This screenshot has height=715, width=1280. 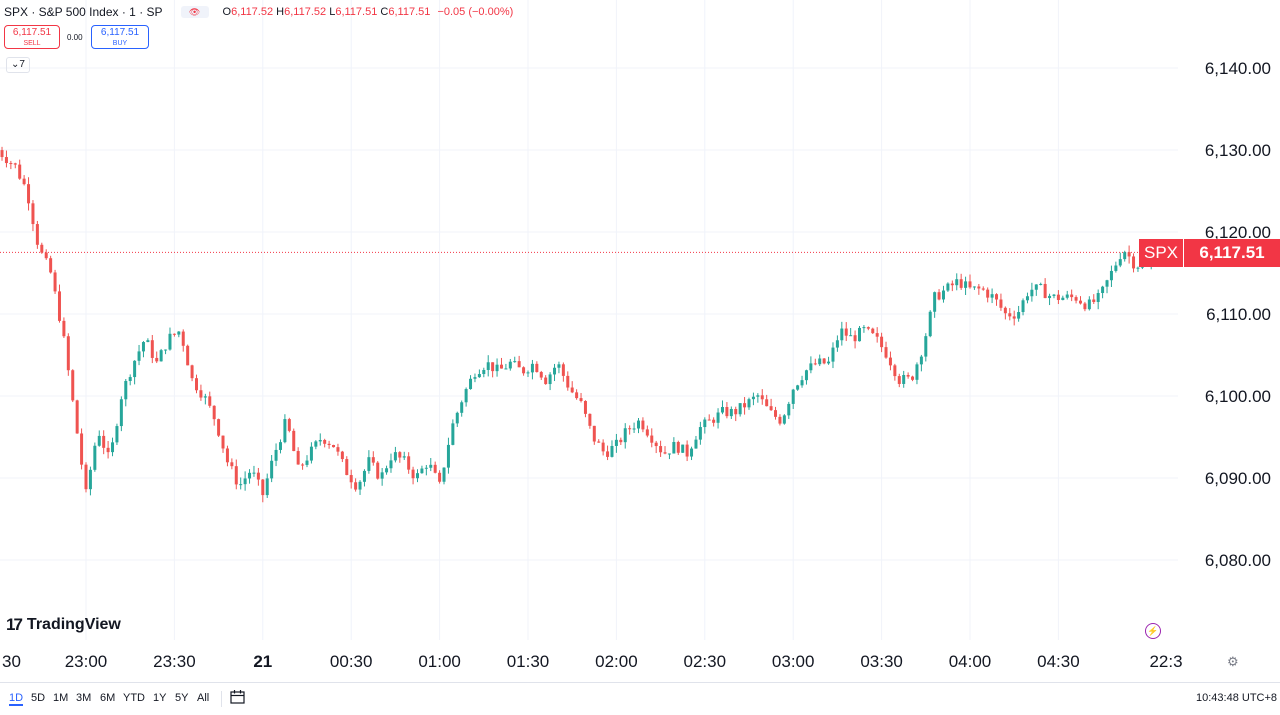 I want to click on range-5y: 5Y, so click(x=182, y=698).